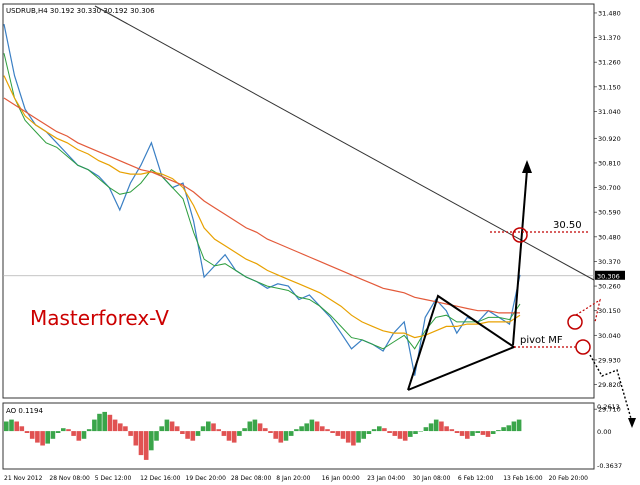  What do you see at coordinates (609, 410) in the screenshot?
I see `price-tick-label: 29.710` at bounding box center [609, 410].